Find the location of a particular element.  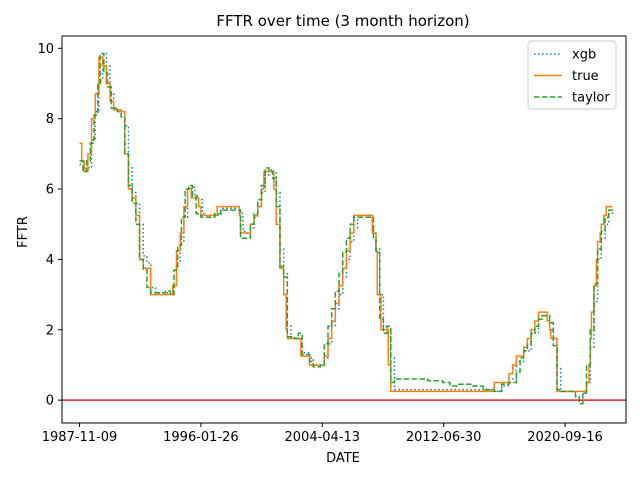

legend-label-taylor: taylor is located at coordinates (591, 98).